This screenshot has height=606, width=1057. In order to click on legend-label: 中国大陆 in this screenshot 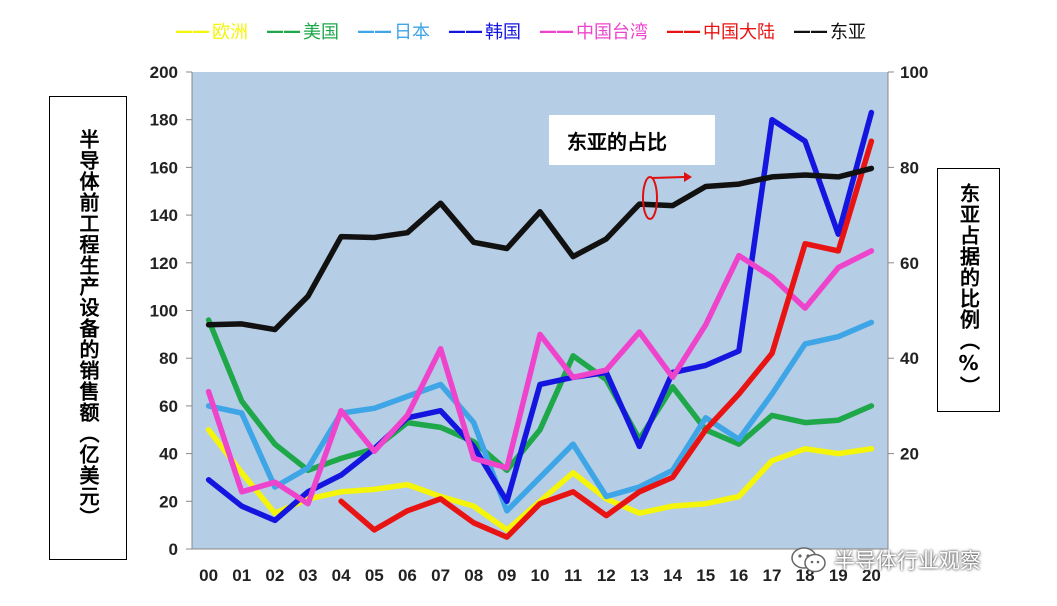, I will do `click(739, 32)`.